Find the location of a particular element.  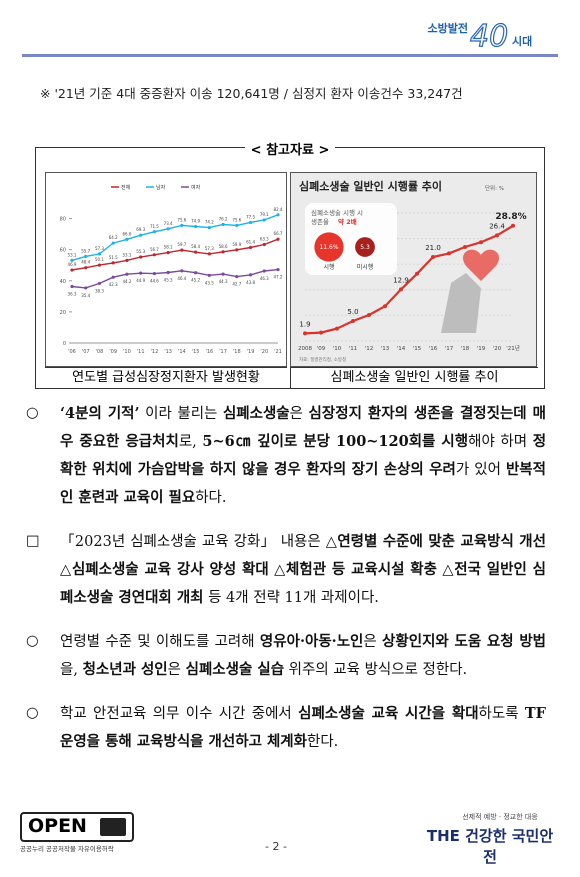

text-run: 체험관 등 교육시설 확충 is located at coordinates (361, 569).